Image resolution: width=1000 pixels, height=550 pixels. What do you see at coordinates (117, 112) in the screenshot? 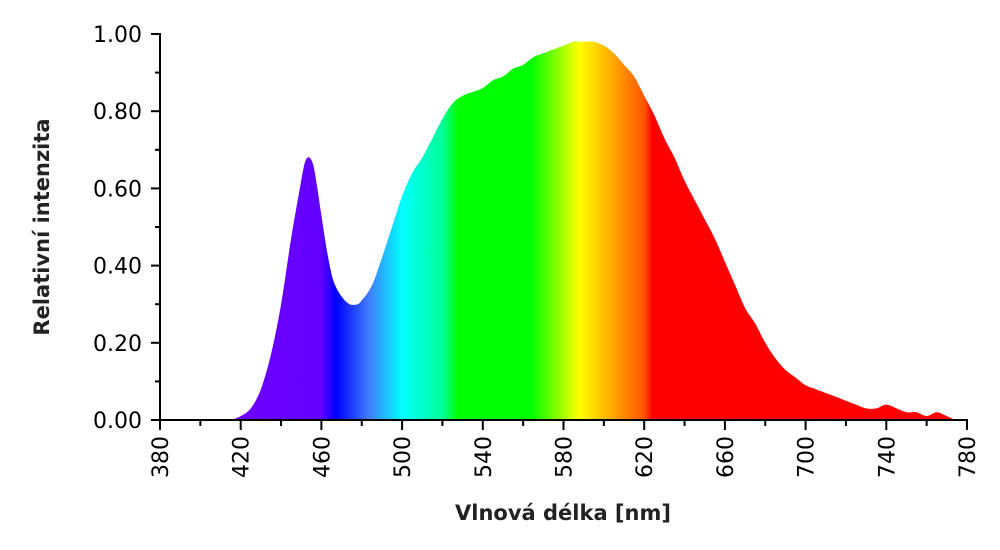
I see `y-tick-label: 0.80` at bounding box center [117, 112].